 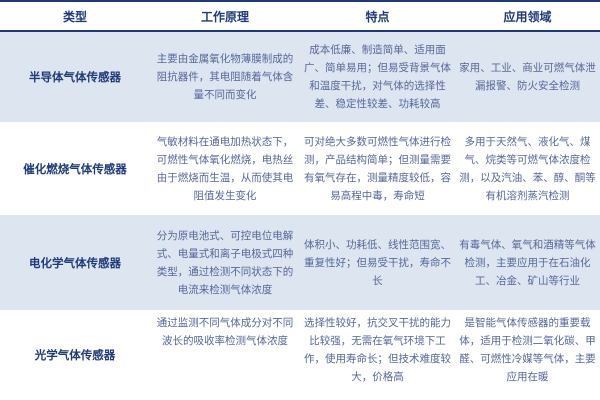 What do you see at coordinates (527, 76) in the screenshot?
I see `cell-applications: 家用、工业、商业可燃气体泄漏报警、防火安全检测` at bounding box center [527, 76].